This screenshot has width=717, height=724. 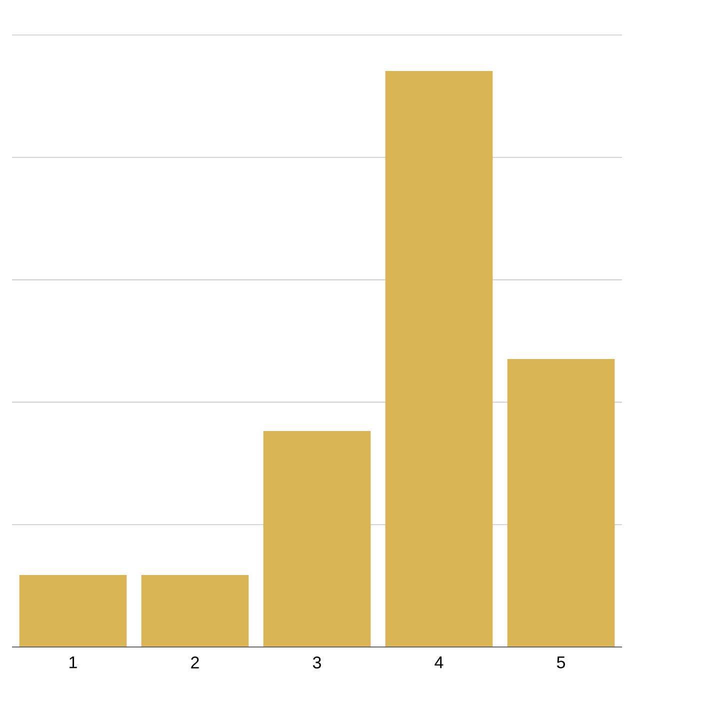 What do you see at coordinates (195, 662) in the screenshot?
I see `x-tick-label: 2` at bounding box center [195, 662].